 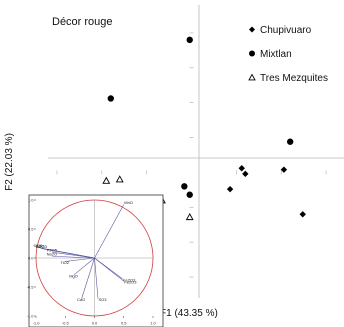 What do you see at coordinates (128, 202) in the screenshot?
I see `variable-label-mno: MnO` at bounding box center [128, 202].